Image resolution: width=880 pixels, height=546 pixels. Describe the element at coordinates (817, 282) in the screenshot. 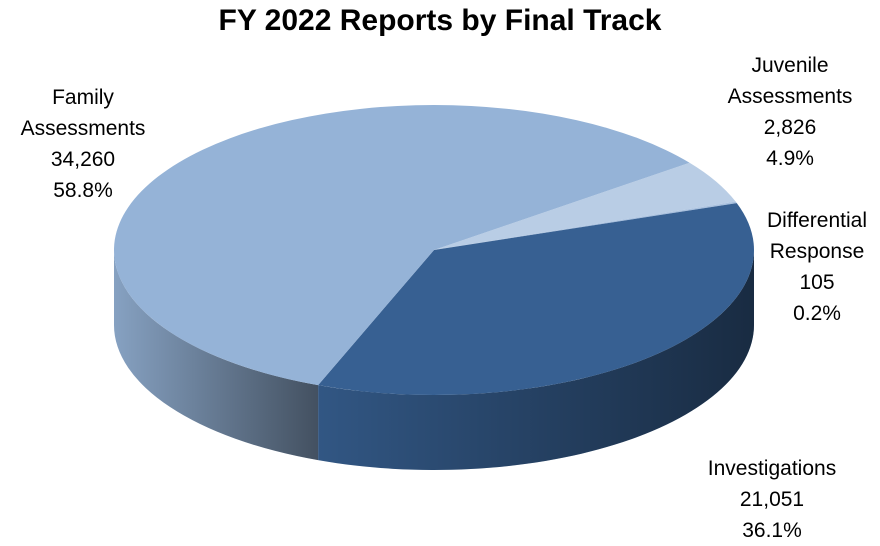

I see `value-label: 105` at that location.